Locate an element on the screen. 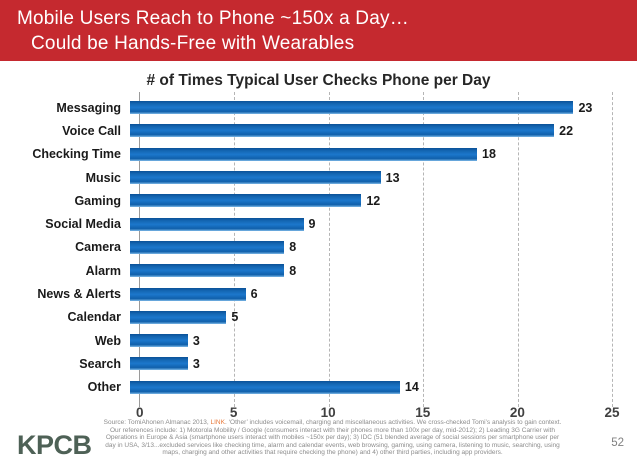 This screenshot has height=475, width=637. bar-track: 12 is located at coordinates (371, 200).